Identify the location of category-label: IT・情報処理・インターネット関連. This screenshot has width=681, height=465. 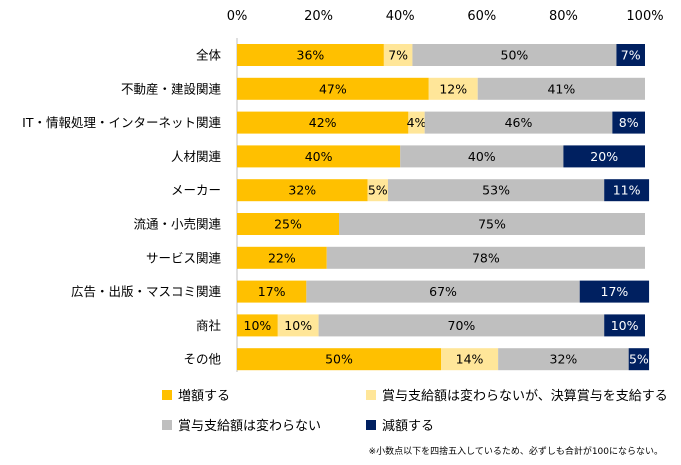
(121, 122).